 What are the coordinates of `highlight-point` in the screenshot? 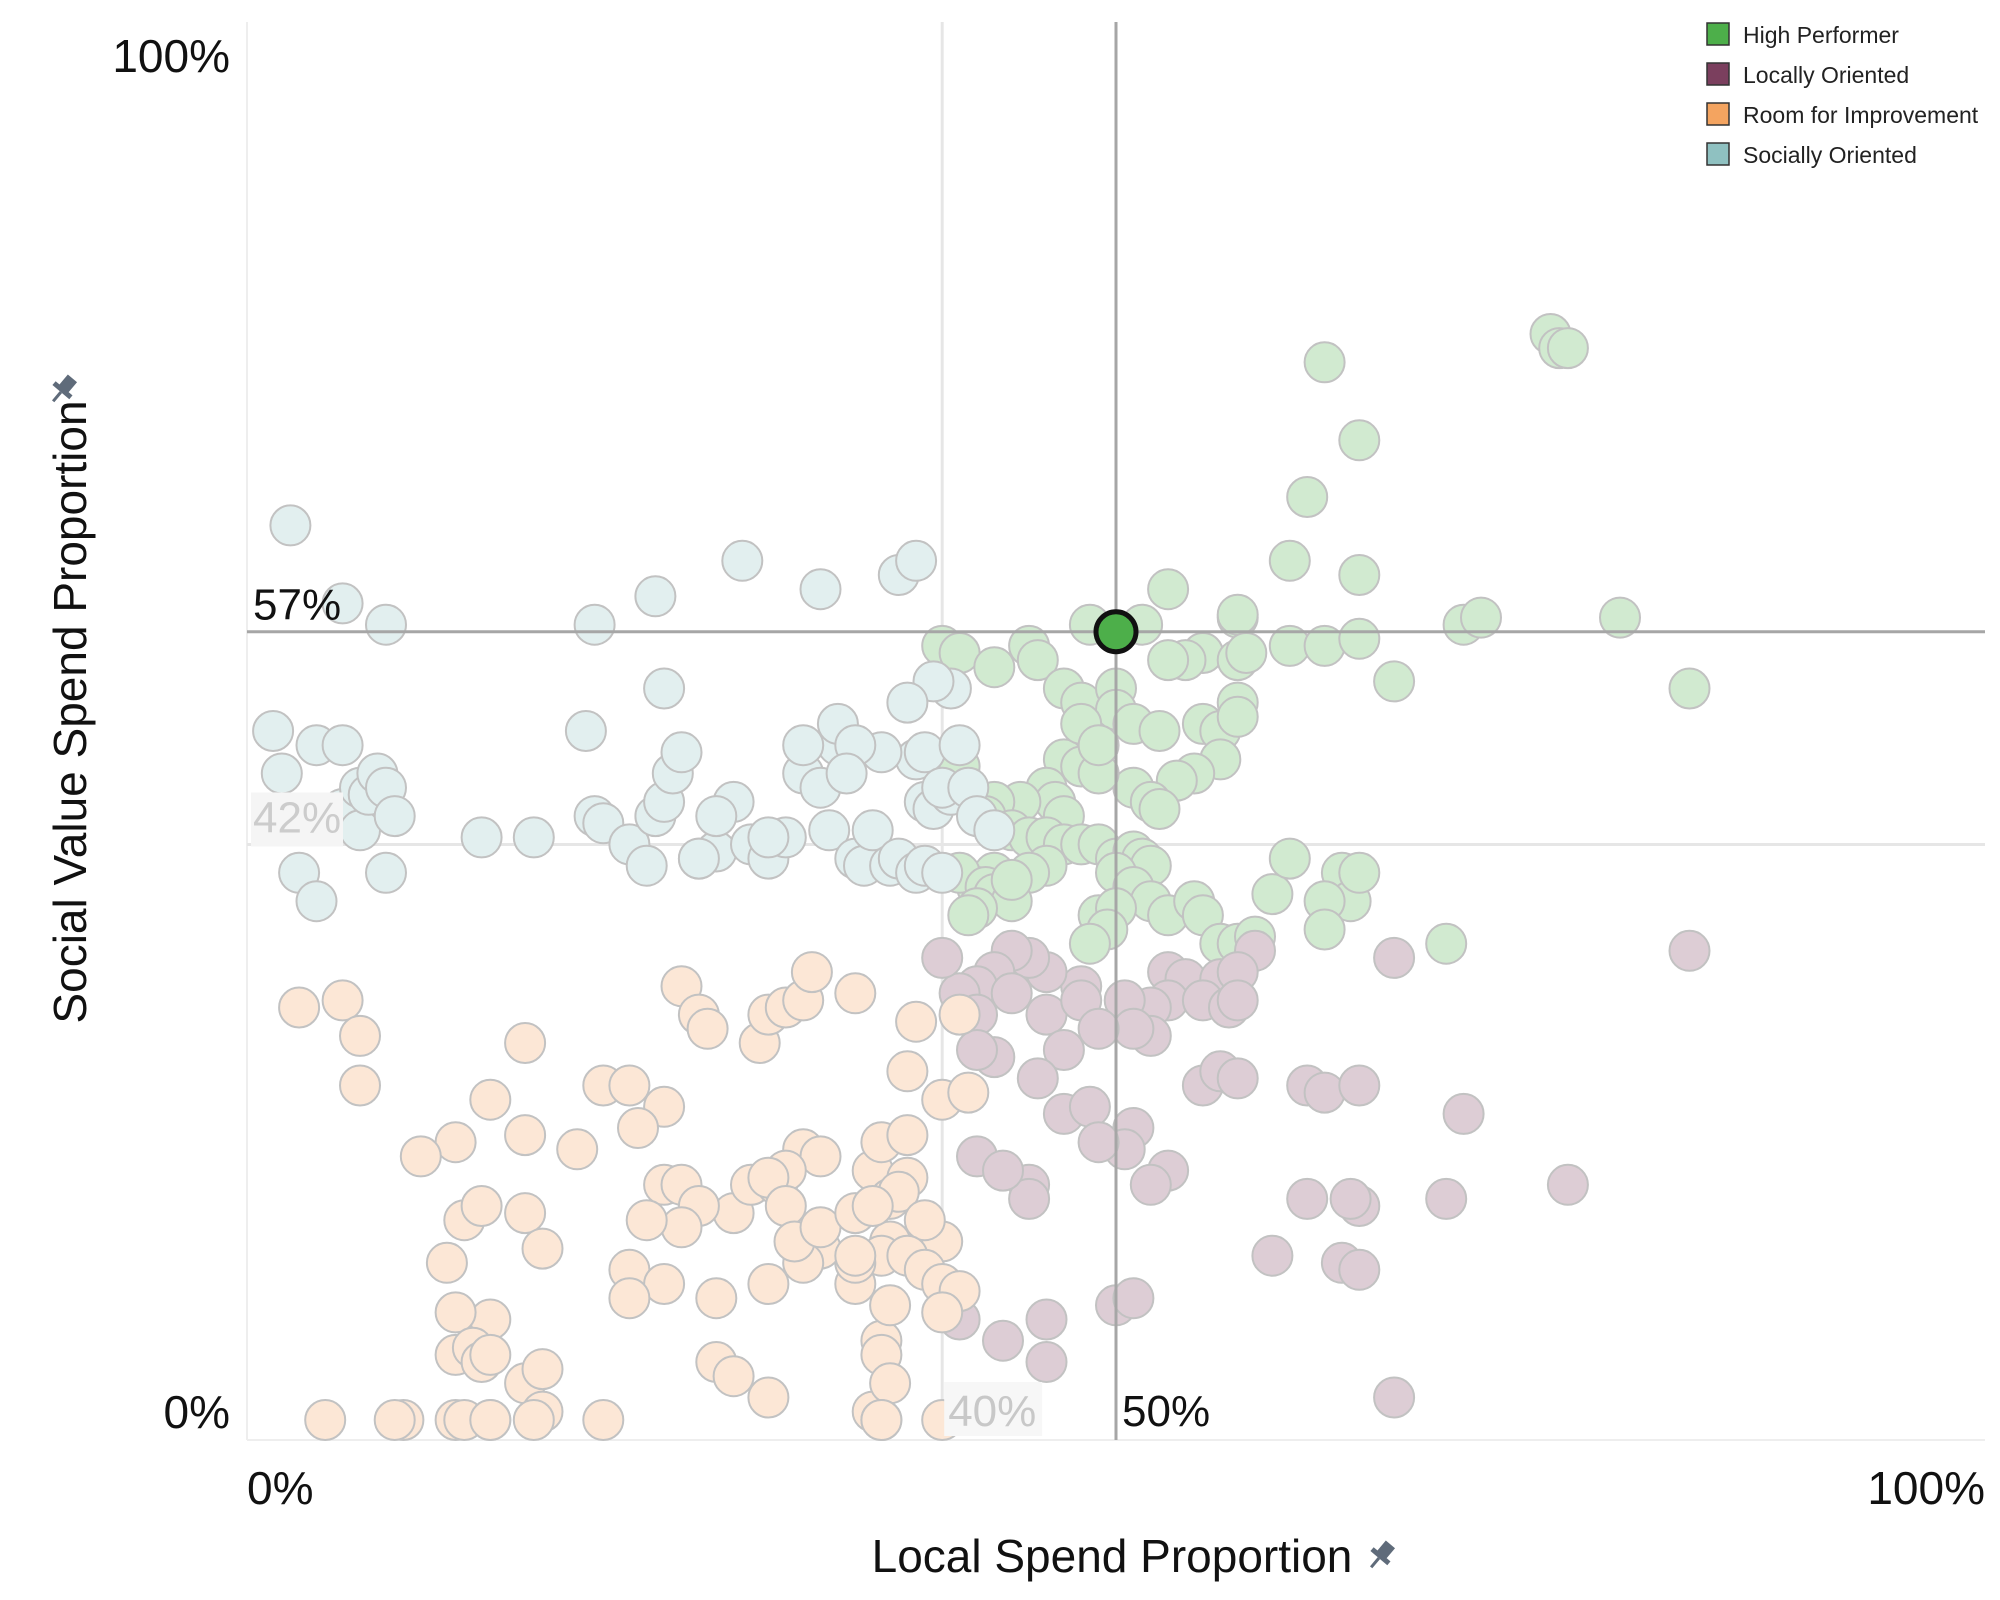 It's located at (1116, 632).